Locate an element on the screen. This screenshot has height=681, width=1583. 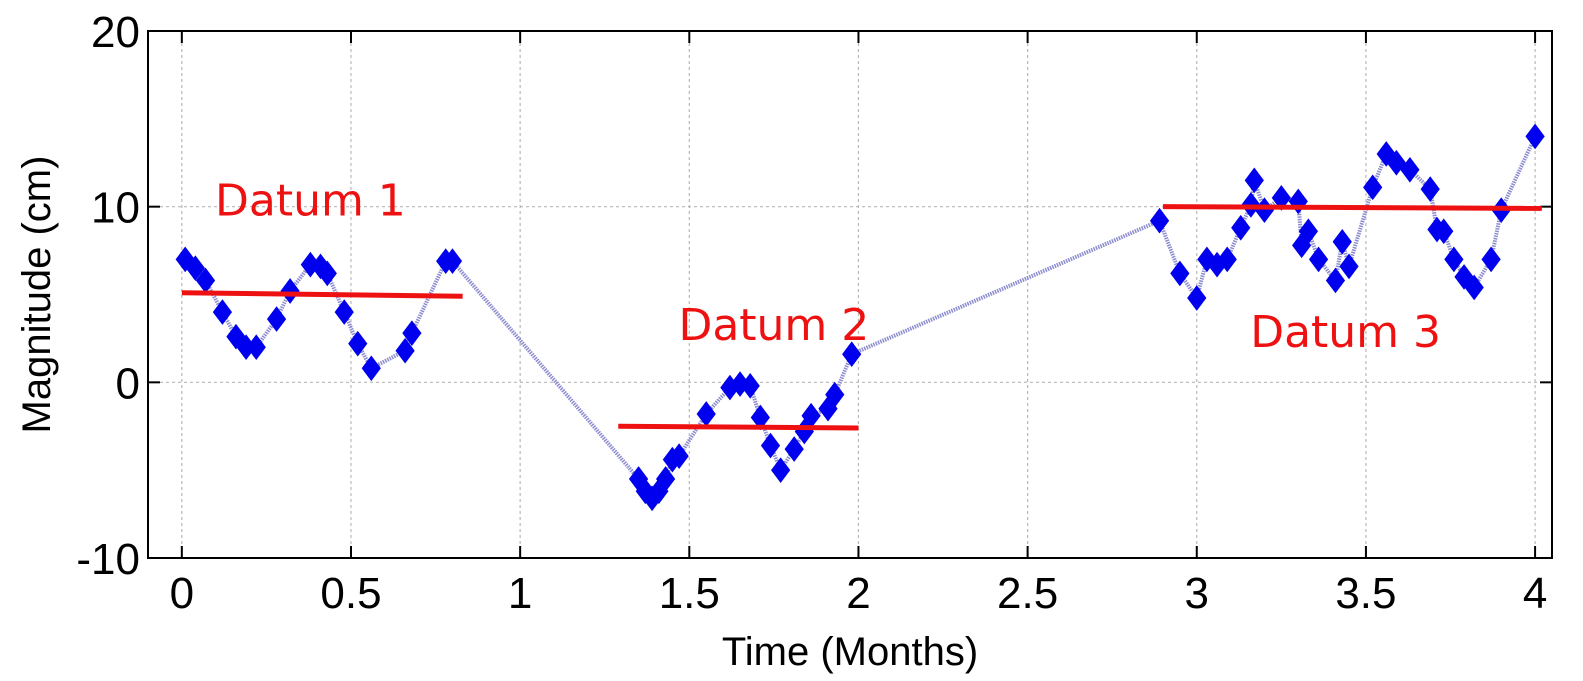
y-tick-label: 0 is located at coordinates (128, 383).